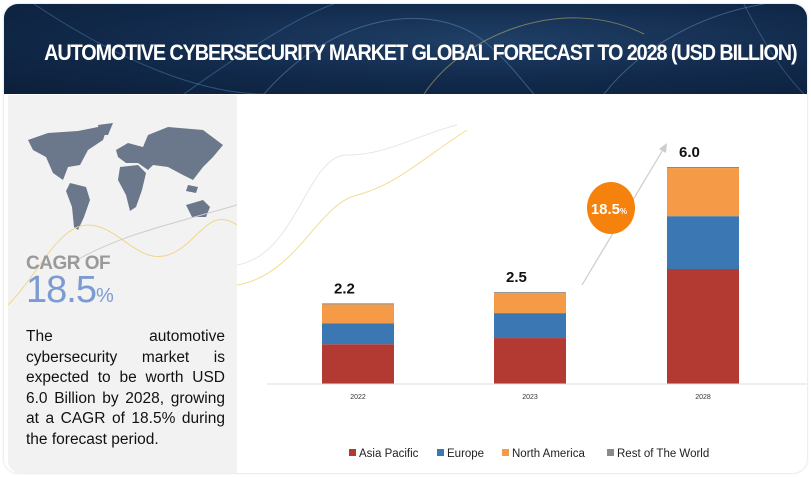  I want to click on cagr-bubble-label: 18.5%, so click(609, 209).